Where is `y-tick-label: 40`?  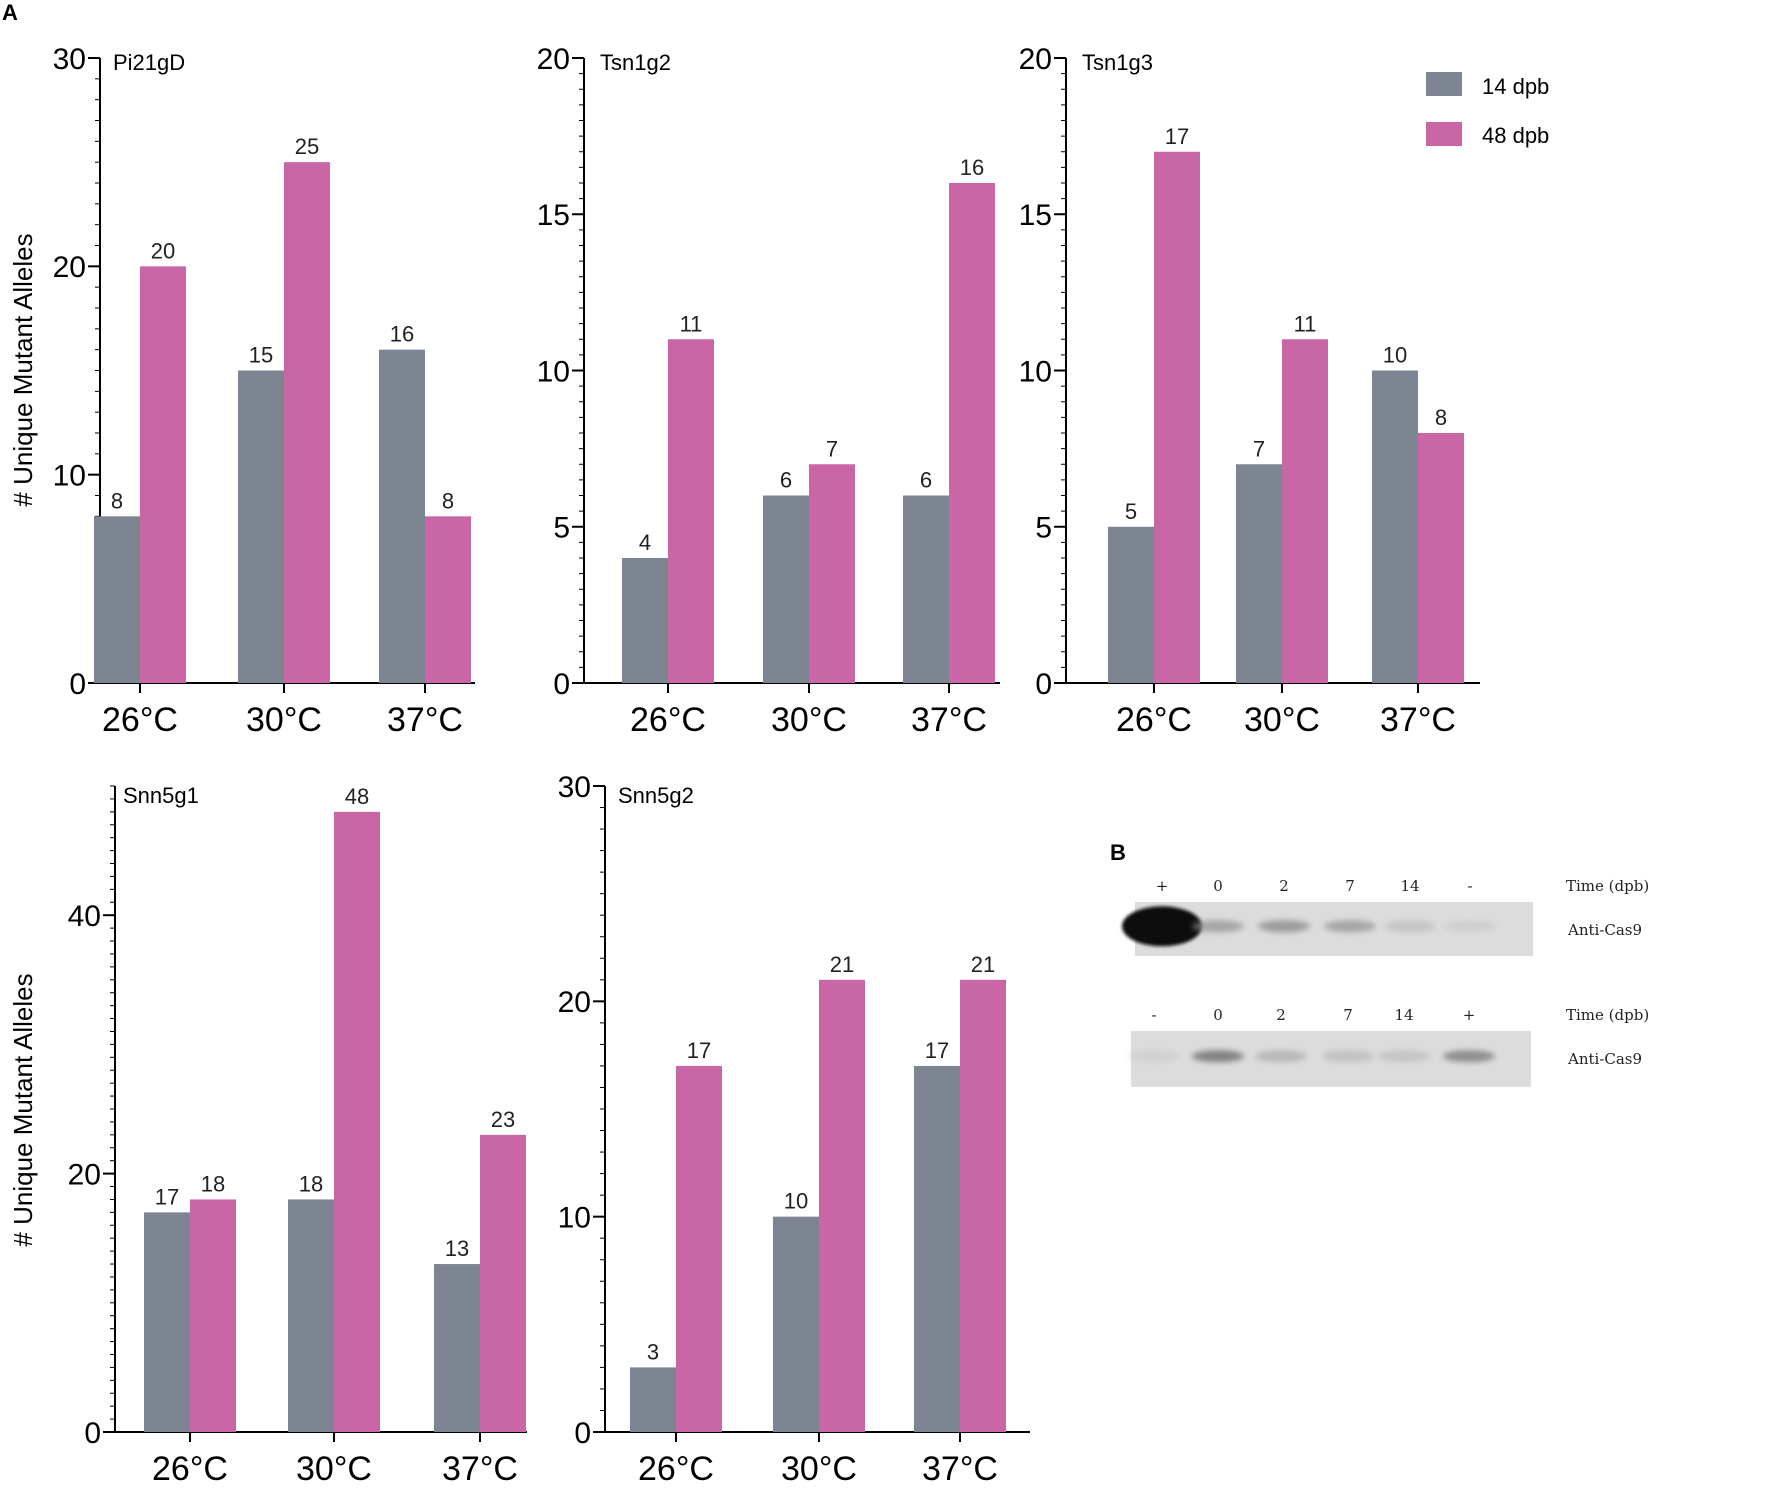 y-tick-label: 40 is located at coordinates (84, 916).